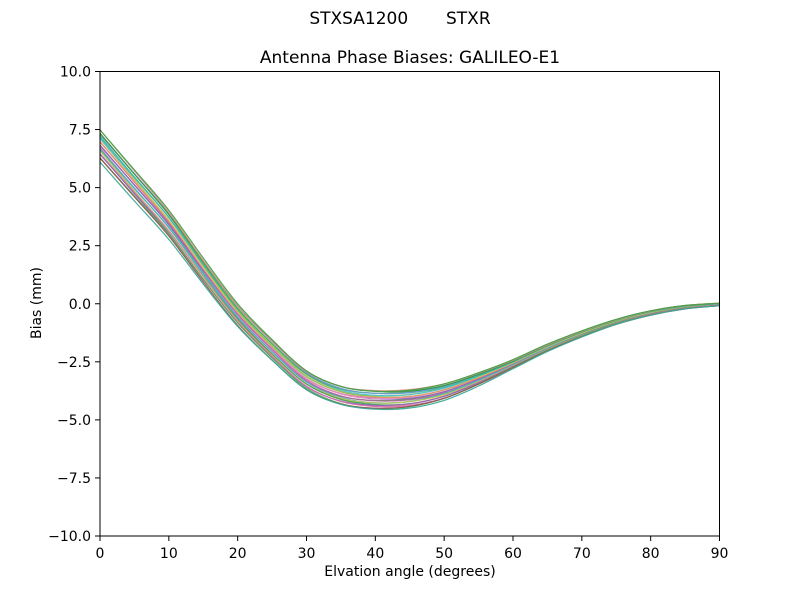 The width and height of the screenshot is (800, 600). I want to click on y-tick-label: 0.0, so click(80, 305).